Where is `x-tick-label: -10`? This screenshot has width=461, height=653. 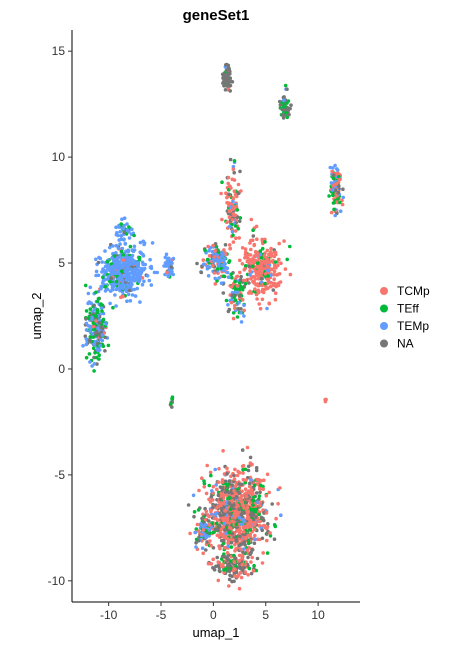
x-tick-label: -10 is located at coordinates (109, 615).